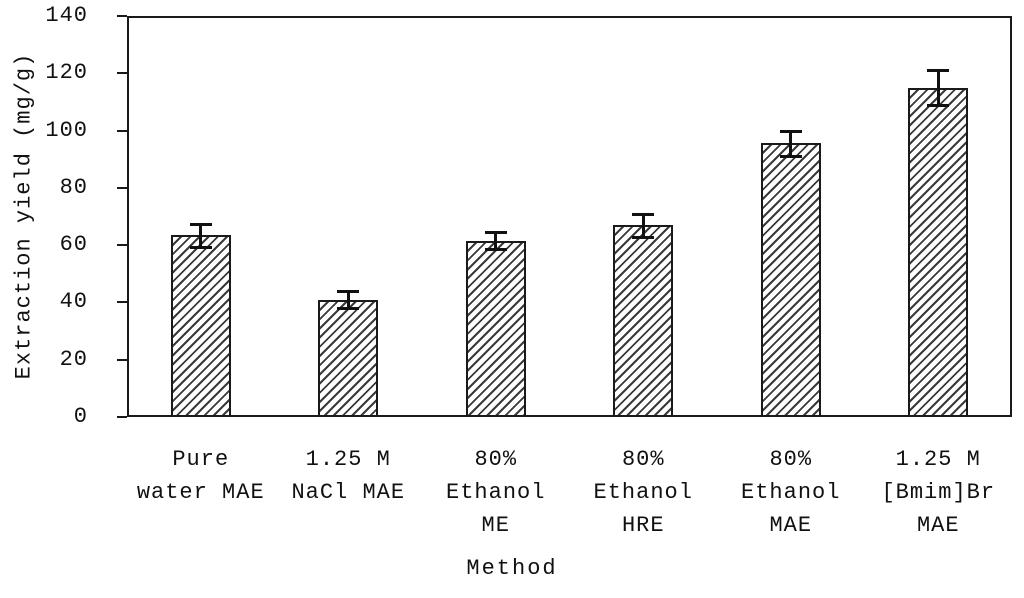  What do you see at coordinates (66, 130) in the screenshot?
I see `y-tick-label: 100` at bounding box center [66, 130].